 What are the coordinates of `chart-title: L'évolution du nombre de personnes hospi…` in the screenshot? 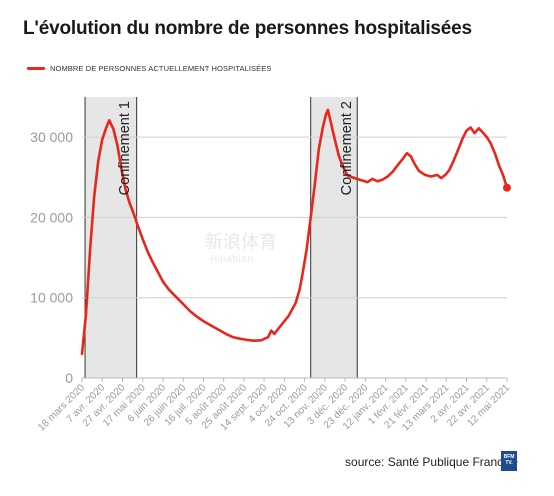 It's located at (247, 28).